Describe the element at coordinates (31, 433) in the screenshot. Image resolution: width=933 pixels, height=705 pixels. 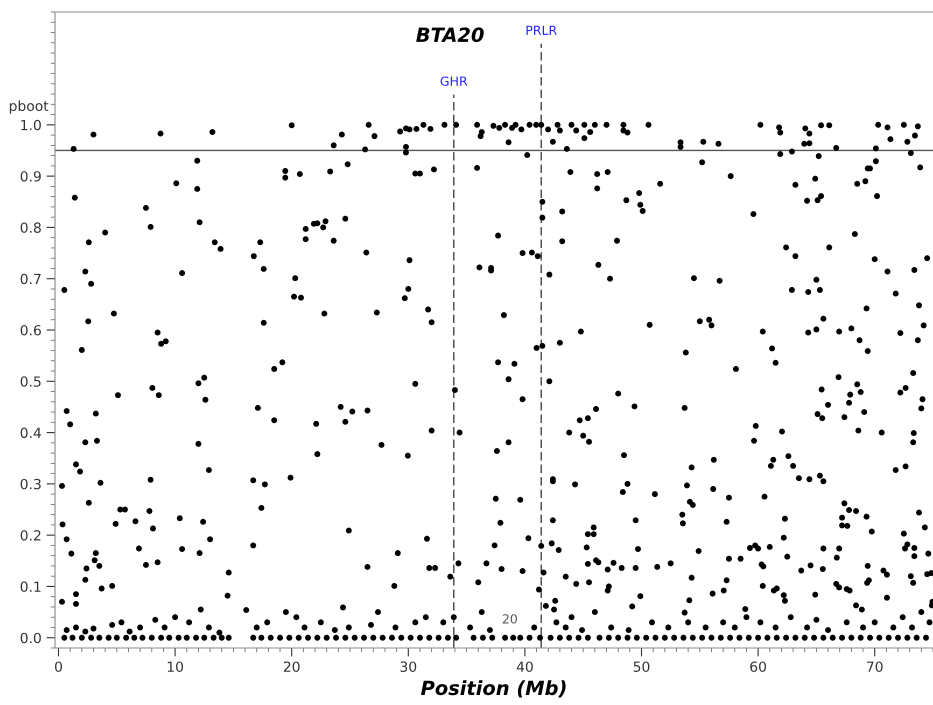
I see `y-tick-label: 0.4` at that location.